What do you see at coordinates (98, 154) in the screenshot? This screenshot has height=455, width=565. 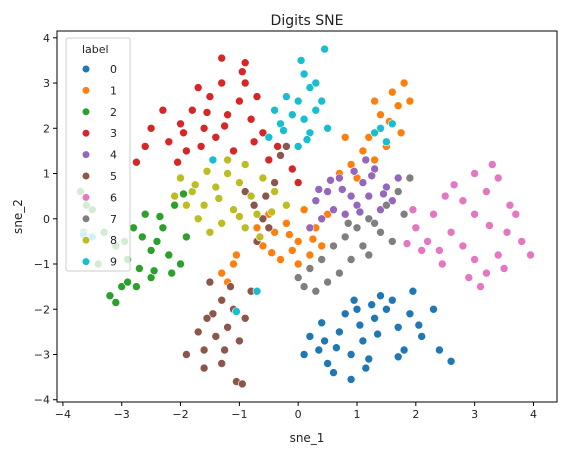 I see `legend-box` at bounding box center [98, 154].